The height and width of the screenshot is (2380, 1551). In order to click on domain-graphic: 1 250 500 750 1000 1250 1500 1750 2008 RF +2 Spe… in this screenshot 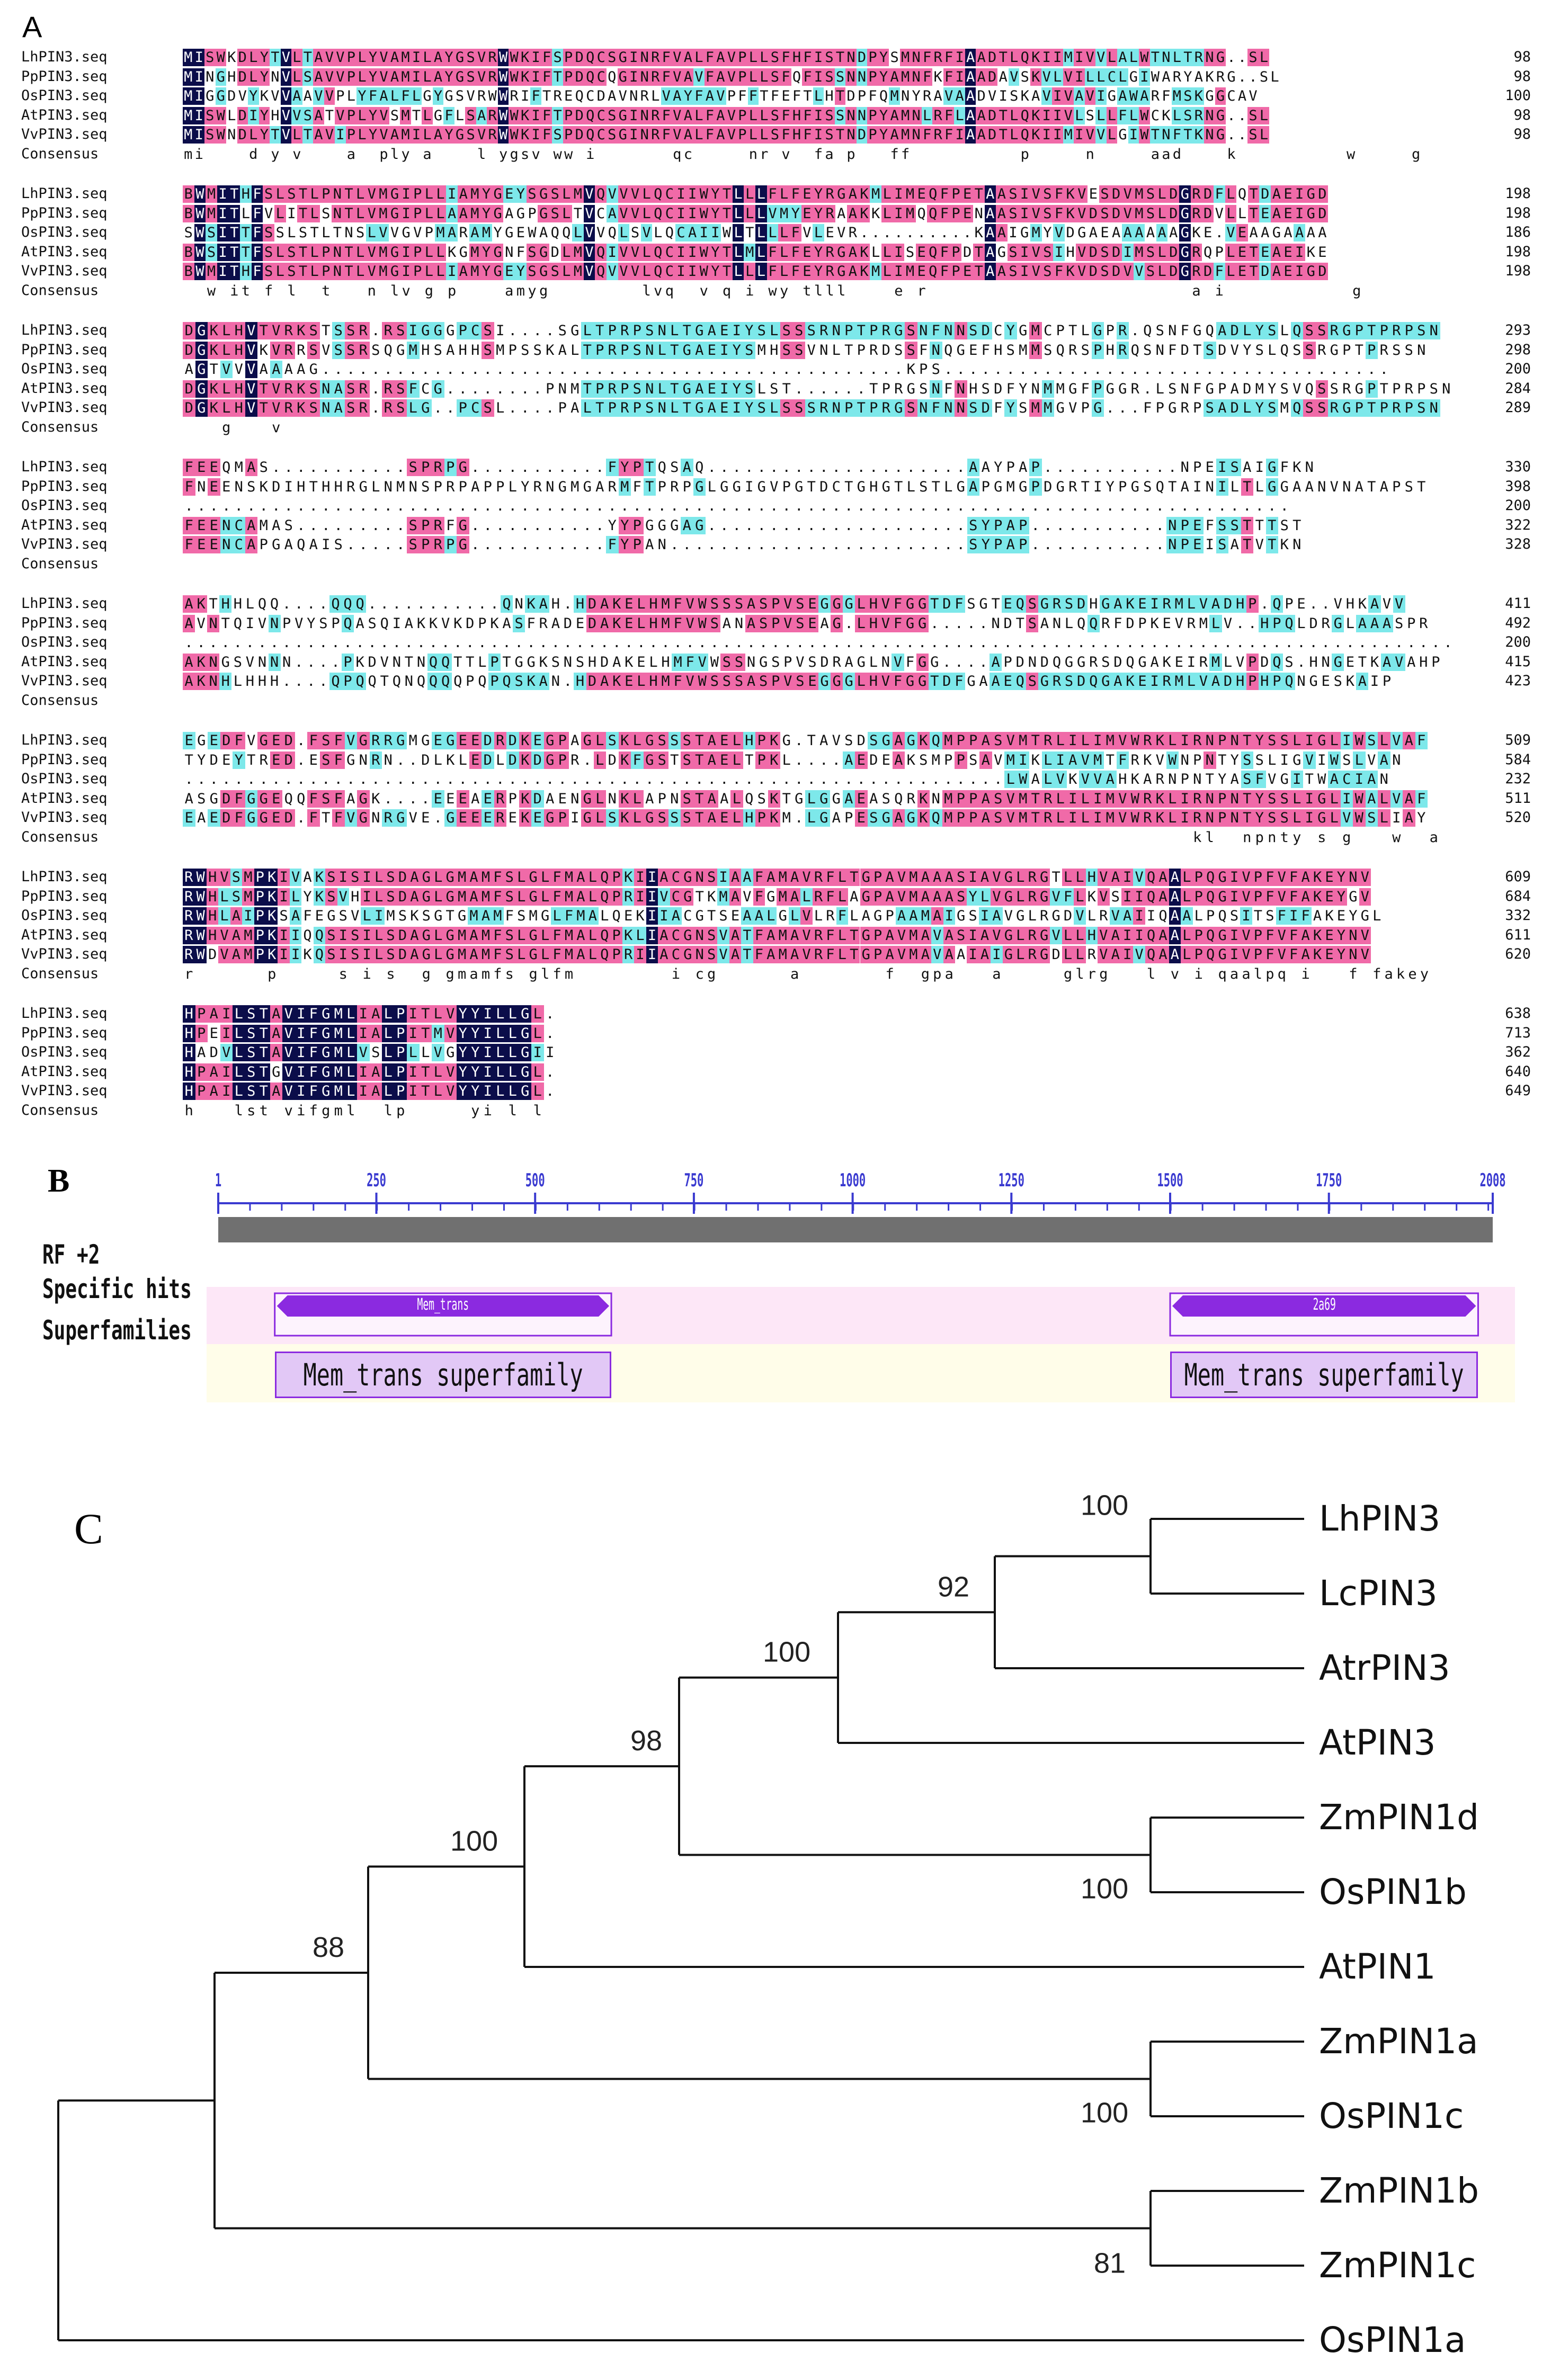, I will do `click(775, 1292)`.